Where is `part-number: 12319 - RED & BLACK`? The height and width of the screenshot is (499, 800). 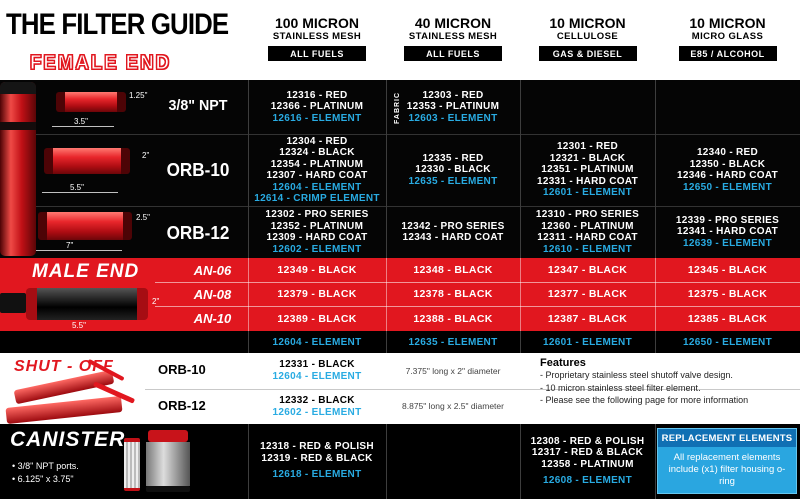 part-number: 12319 - RED & BLACK is located at coordinates (317, 458).